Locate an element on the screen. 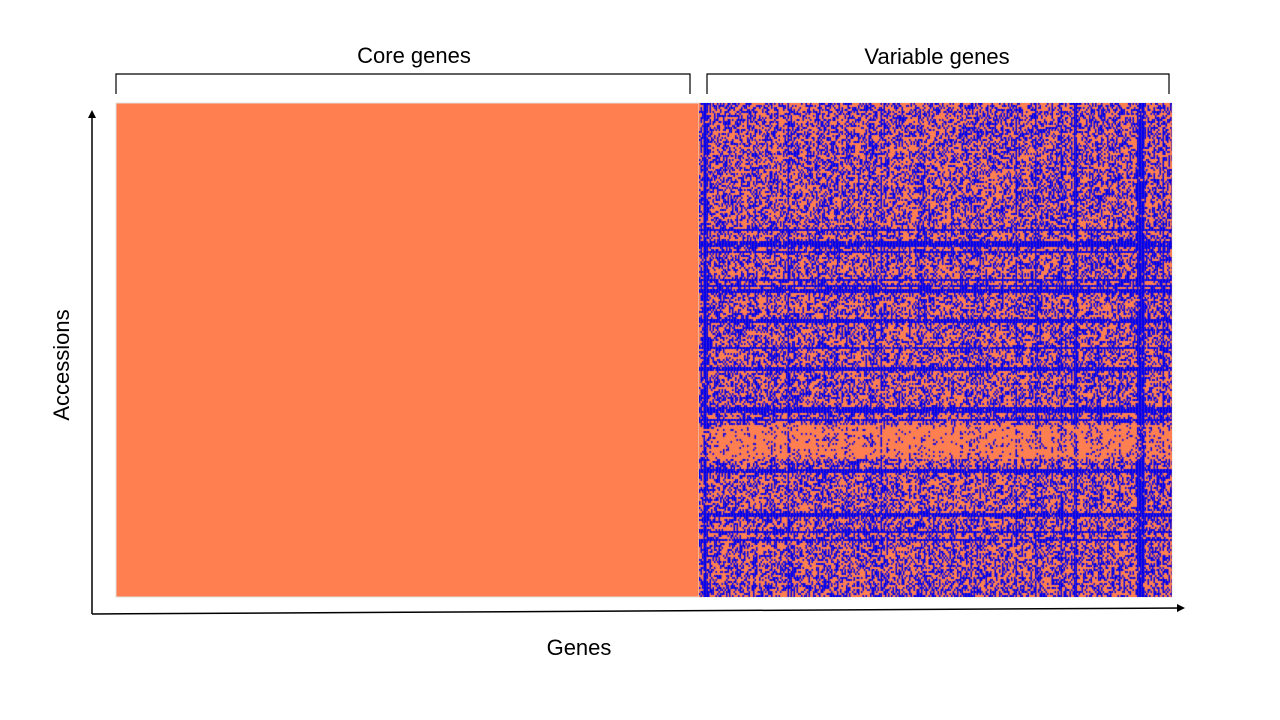 The width and height of the screenshot is (1280, 720). x-axis-arrow is located at coordinates (637, 611).